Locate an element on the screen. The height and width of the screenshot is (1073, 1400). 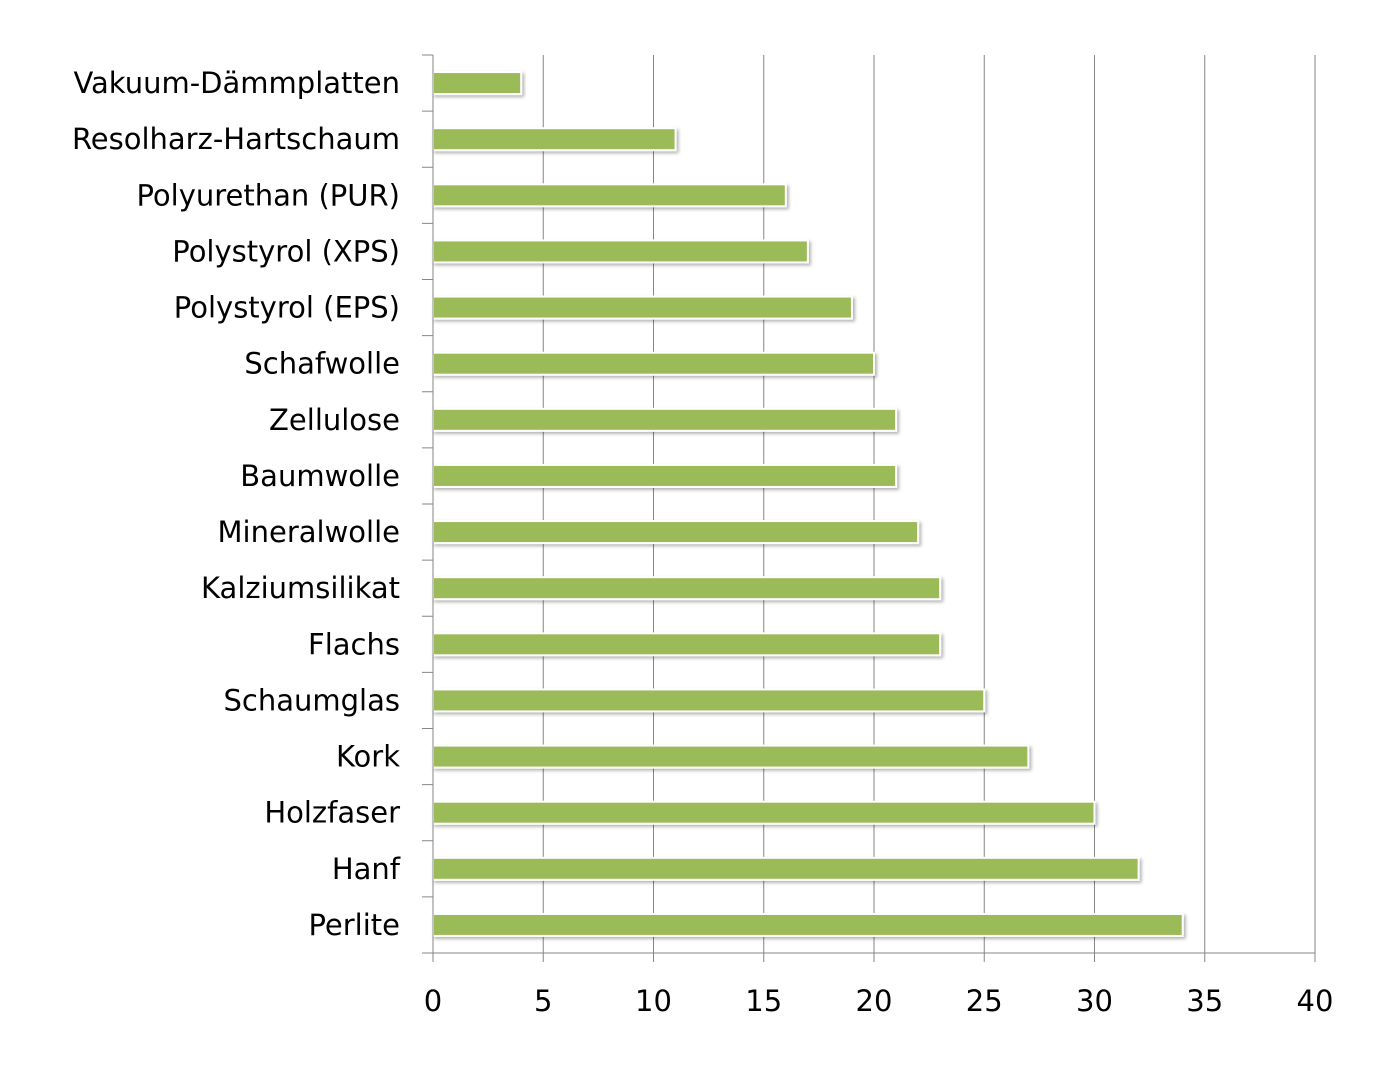
category-label: Perlite is located at coordinates (354, 925).